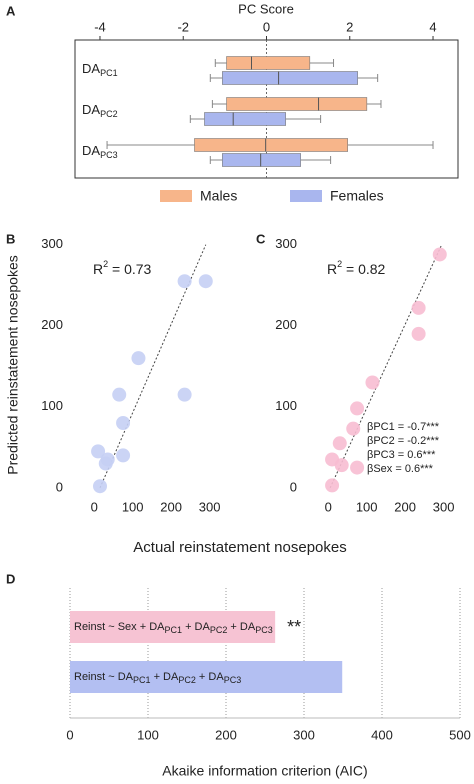  What do you see at coordinates (386, 366) in the screenshot?
I see `fit-line` at bounding box center [386, 366].